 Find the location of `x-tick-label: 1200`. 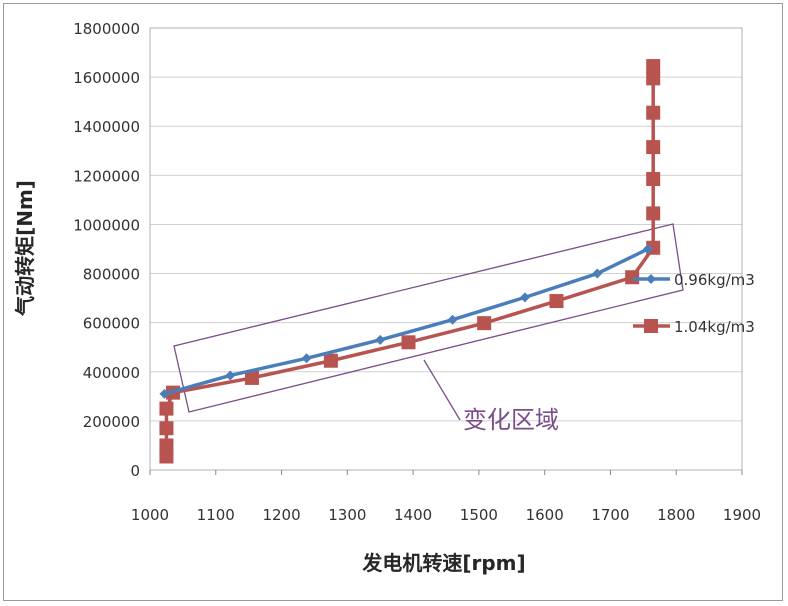

x-tick-label: 1200 is located at coordinates (281, 515).